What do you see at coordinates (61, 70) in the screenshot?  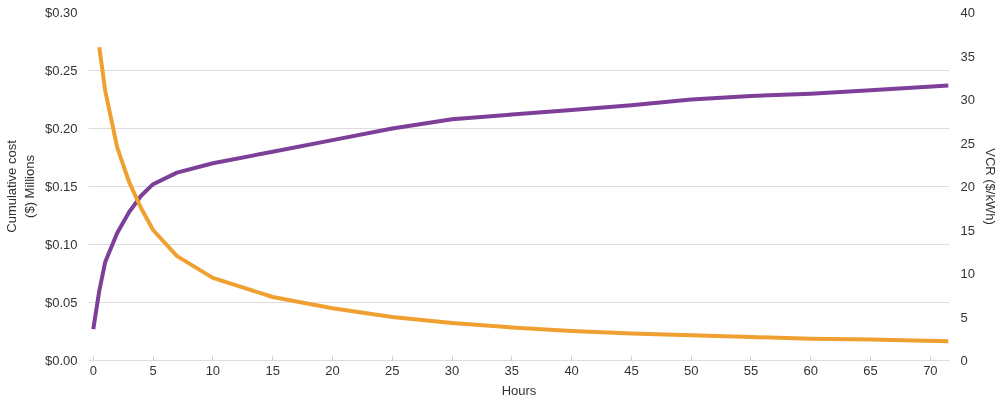 I see `y-tick-label: $0.25` at bounding box center [61, 70].